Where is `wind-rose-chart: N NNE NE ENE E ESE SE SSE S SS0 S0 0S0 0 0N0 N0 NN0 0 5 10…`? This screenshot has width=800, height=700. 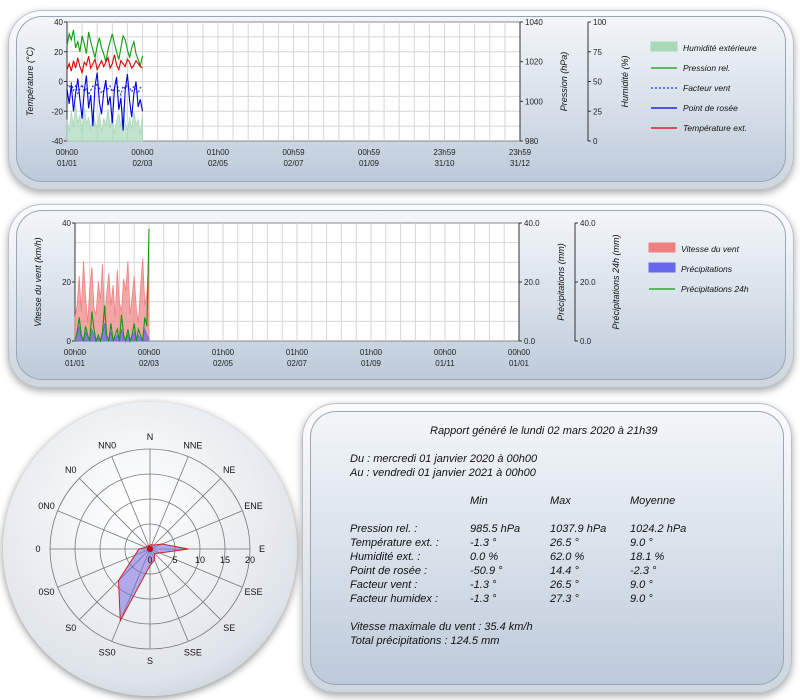
wind-rose-chart: N NNE NE ENE E ESE SE SSE S SS0 S0 0S0 0 0N0 N0 NN0 0 5 10… is located at coordinates (150, 549).